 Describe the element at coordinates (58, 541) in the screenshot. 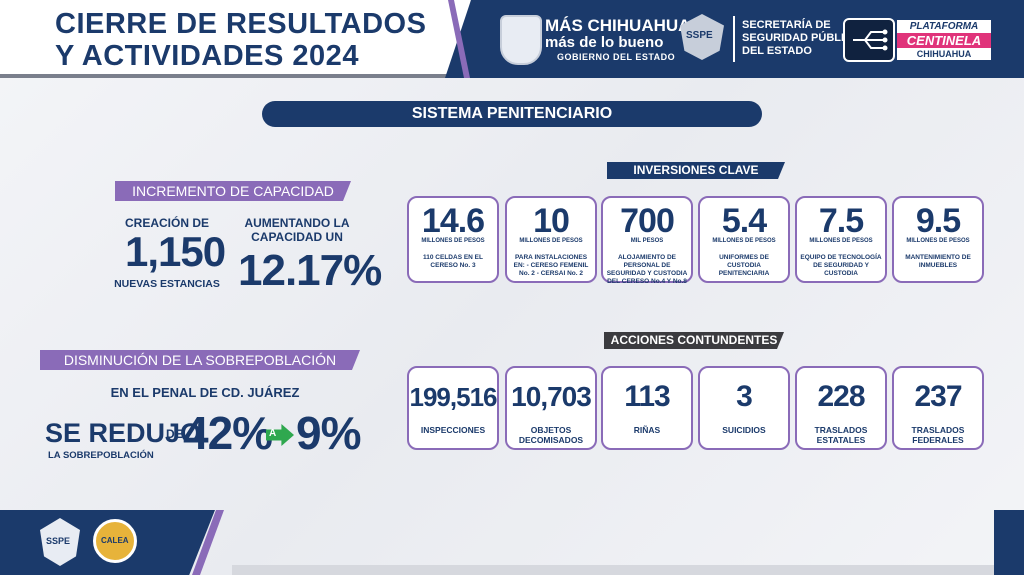

I see `ssp-footer-badge-label: SSPE` at that location.